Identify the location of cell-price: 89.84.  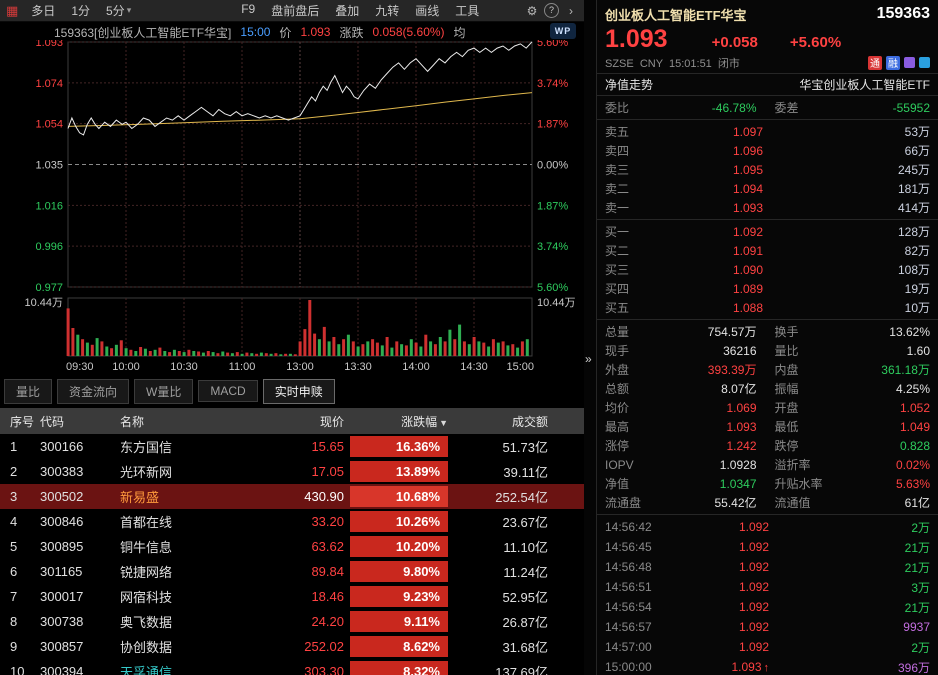
(327, 571).